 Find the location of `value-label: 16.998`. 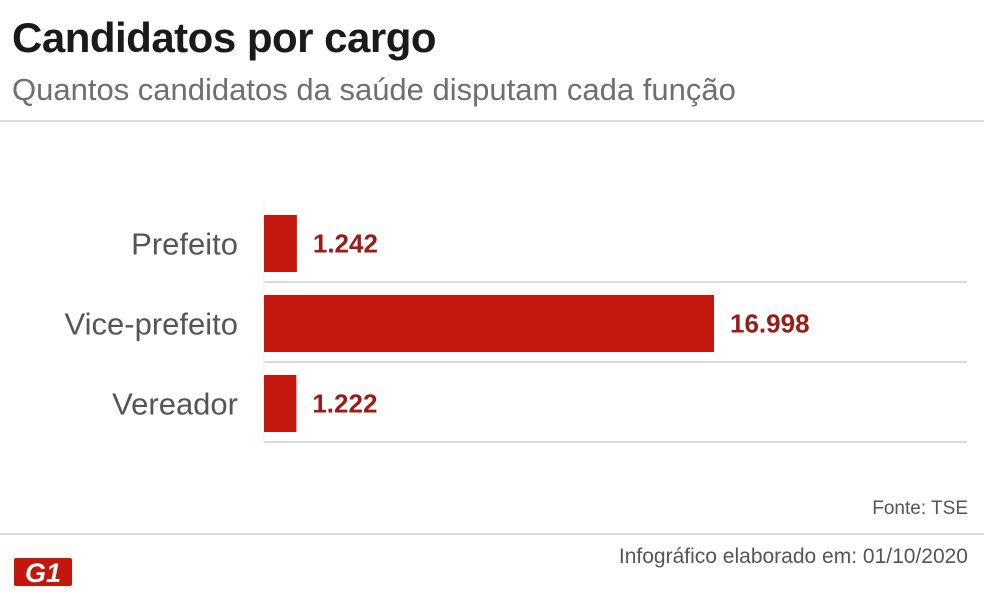

value-label: 16.998 is located at coordinates (770, 324).